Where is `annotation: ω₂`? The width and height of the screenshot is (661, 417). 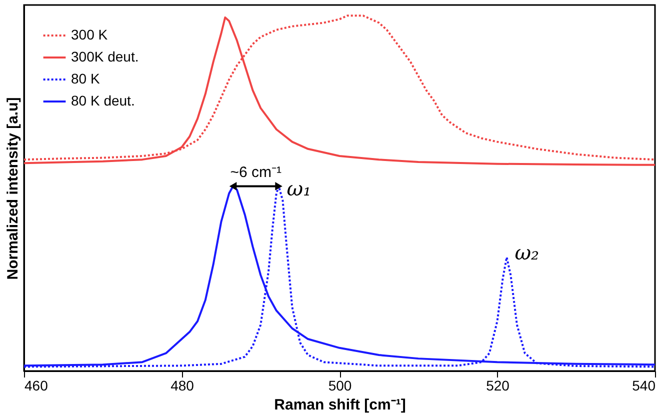
annotation: ω₂ is located at coordinates (527, 252).